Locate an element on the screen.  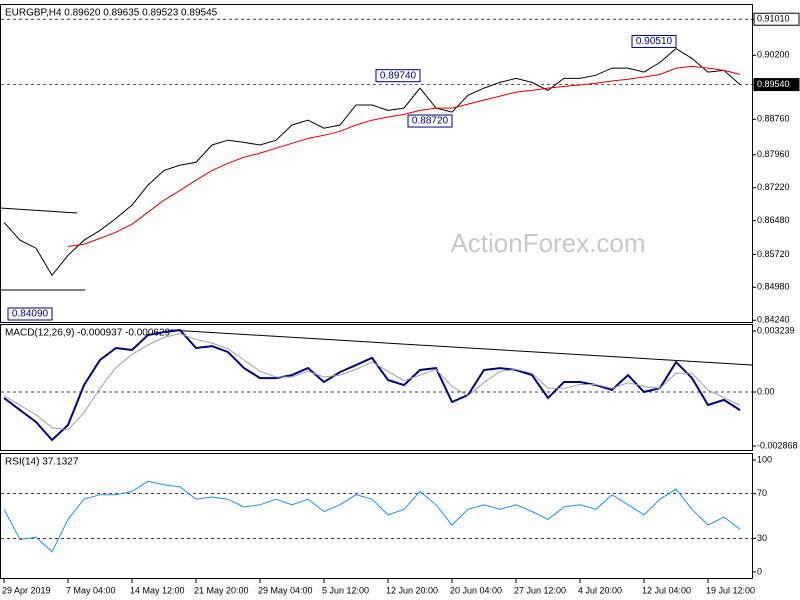
annotation-label: 0.90510 is located at coordinates (654, 41).